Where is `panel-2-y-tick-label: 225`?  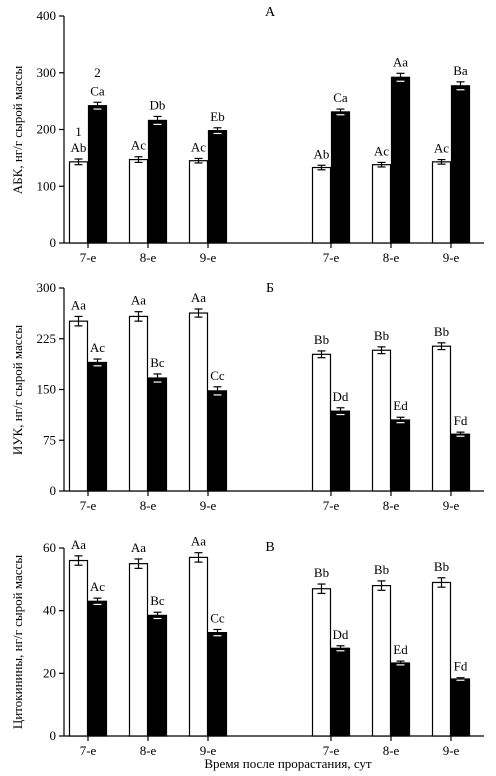 panel-2-y-tick-label: 225 is located at coordinates (47, 338).